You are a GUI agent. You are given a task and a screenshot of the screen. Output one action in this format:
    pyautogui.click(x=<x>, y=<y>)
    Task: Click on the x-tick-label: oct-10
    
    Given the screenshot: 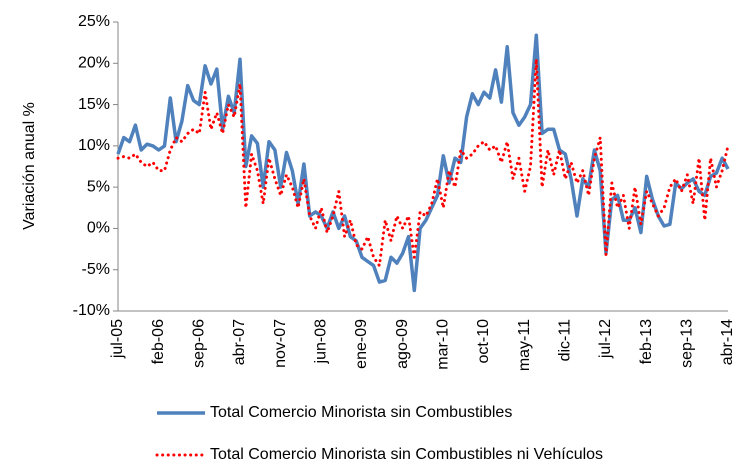 What is the action you would take?
    pyautogui.click(x=483, y=341)
    